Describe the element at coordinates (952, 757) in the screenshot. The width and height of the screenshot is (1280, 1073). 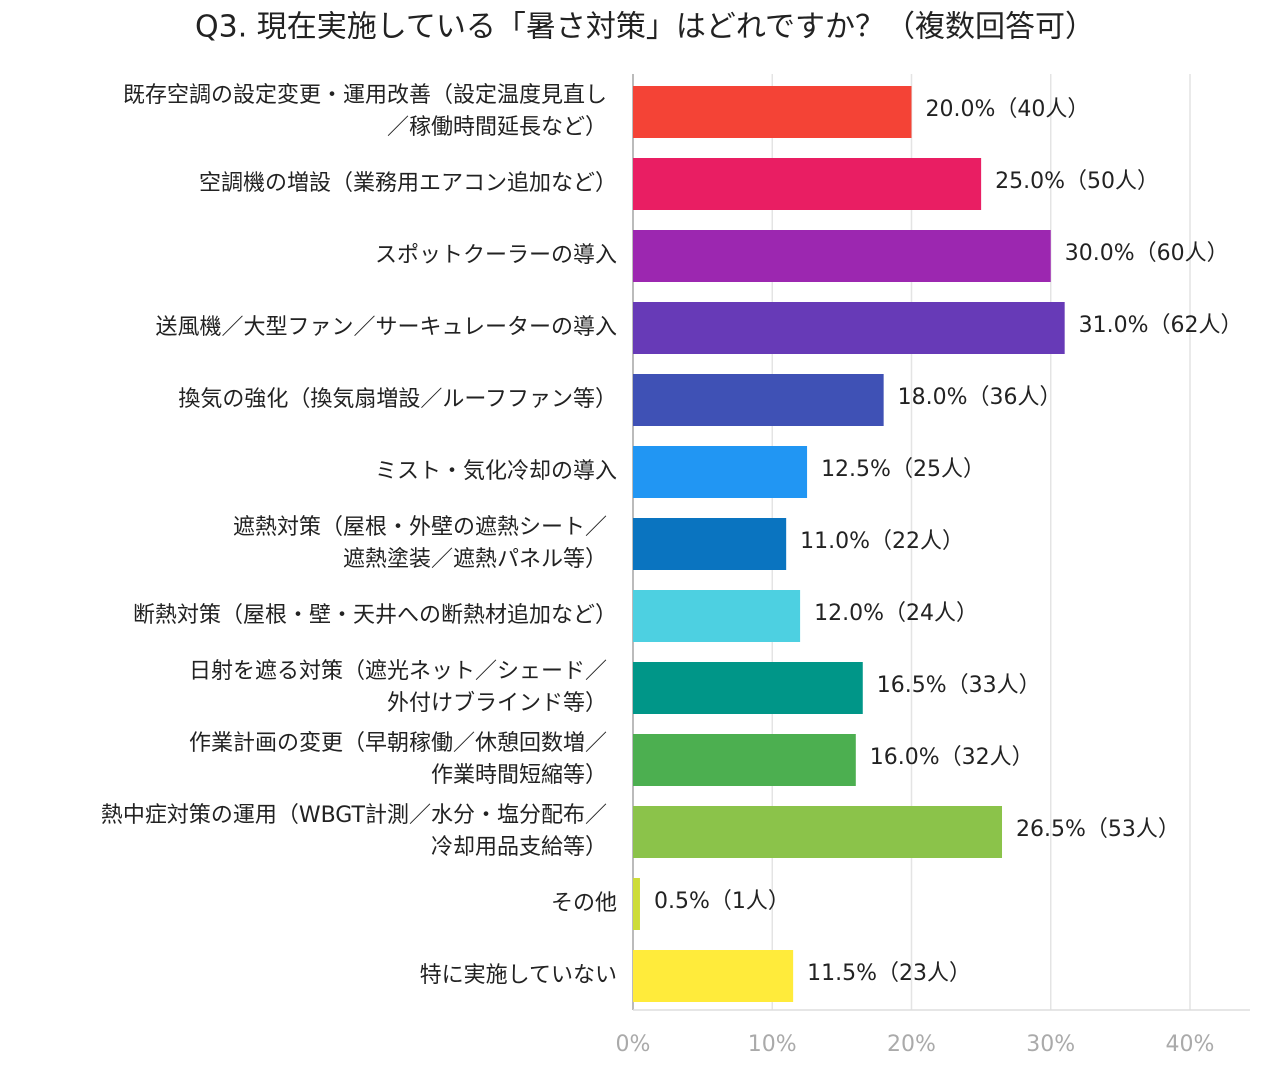
I see `data-label: 16.0%（32人）` at that location.